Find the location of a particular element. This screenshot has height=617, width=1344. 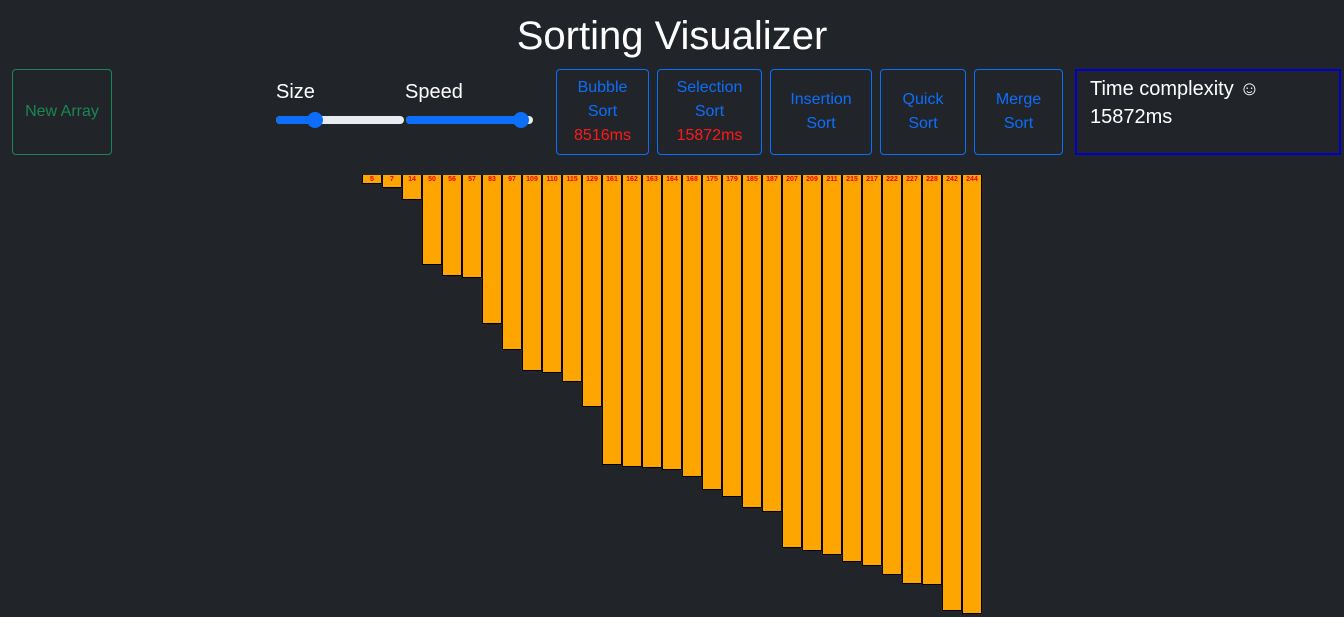

bar-label: 209 is located at coordinates (812, 179).